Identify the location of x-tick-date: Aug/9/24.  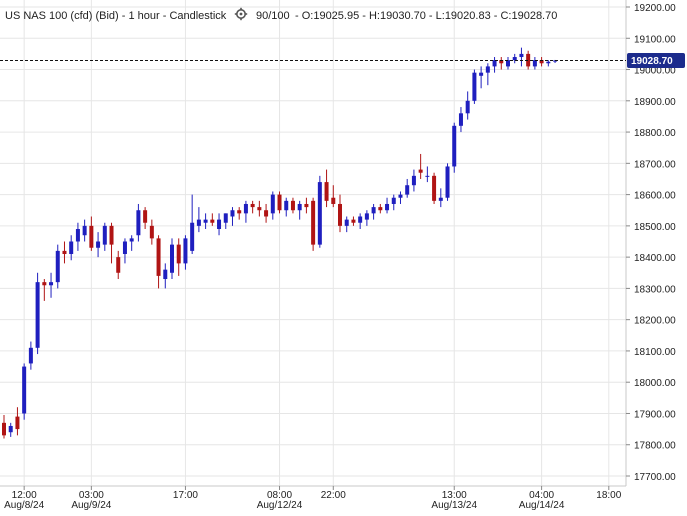
(91, 505).